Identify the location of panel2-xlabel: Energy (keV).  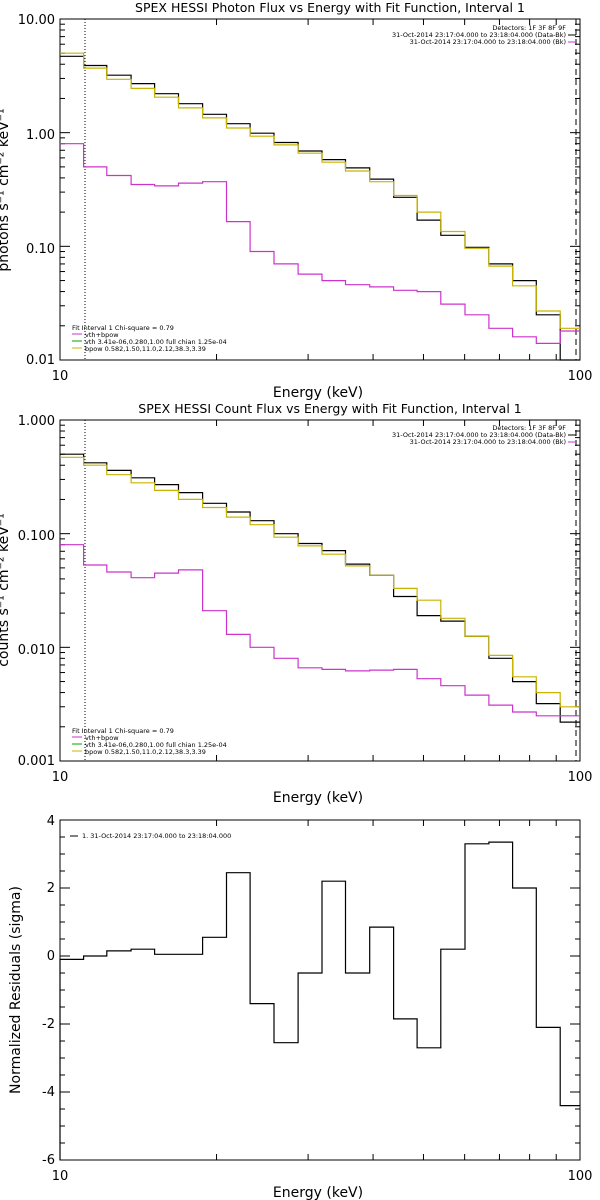
(318, 798).